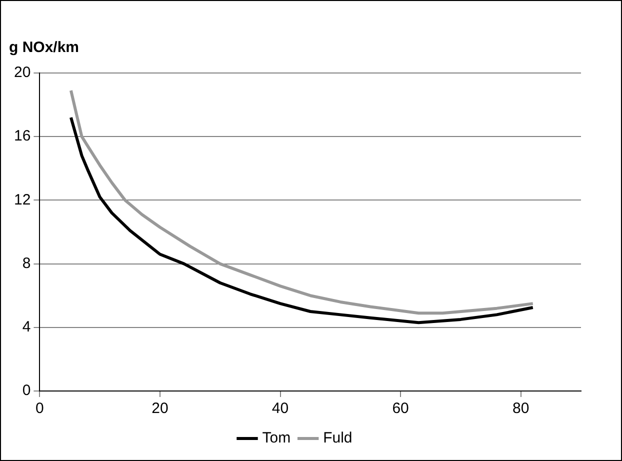 This screenshot has height=461, width=622. Describe the element at coordinates (22, 199) in the screenshot. I see `y-tick-label: 12` at that location.